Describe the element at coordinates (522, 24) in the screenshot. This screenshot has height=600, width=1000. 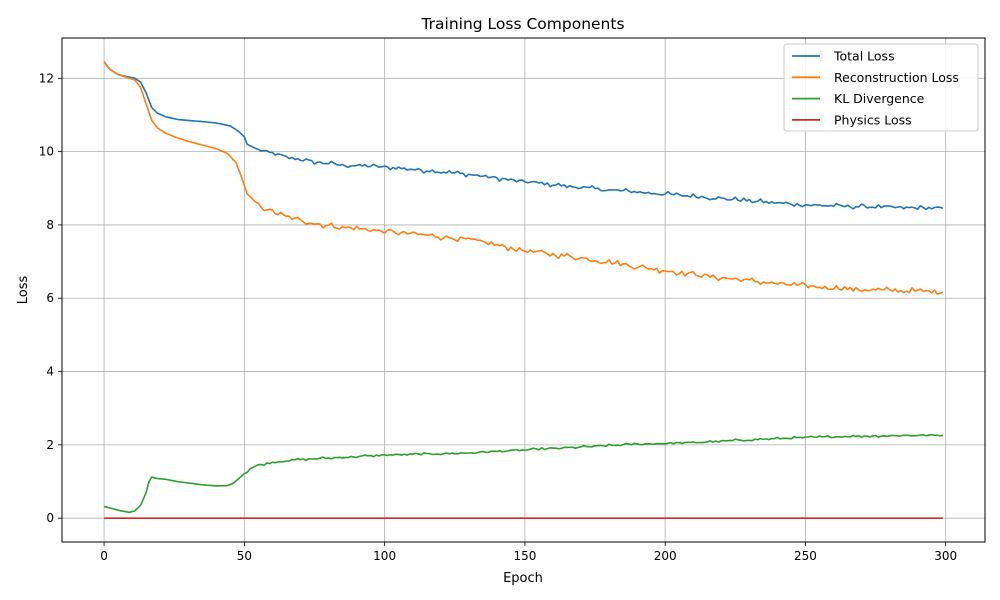
I see `chart-title: Training Loss Components` at that location.